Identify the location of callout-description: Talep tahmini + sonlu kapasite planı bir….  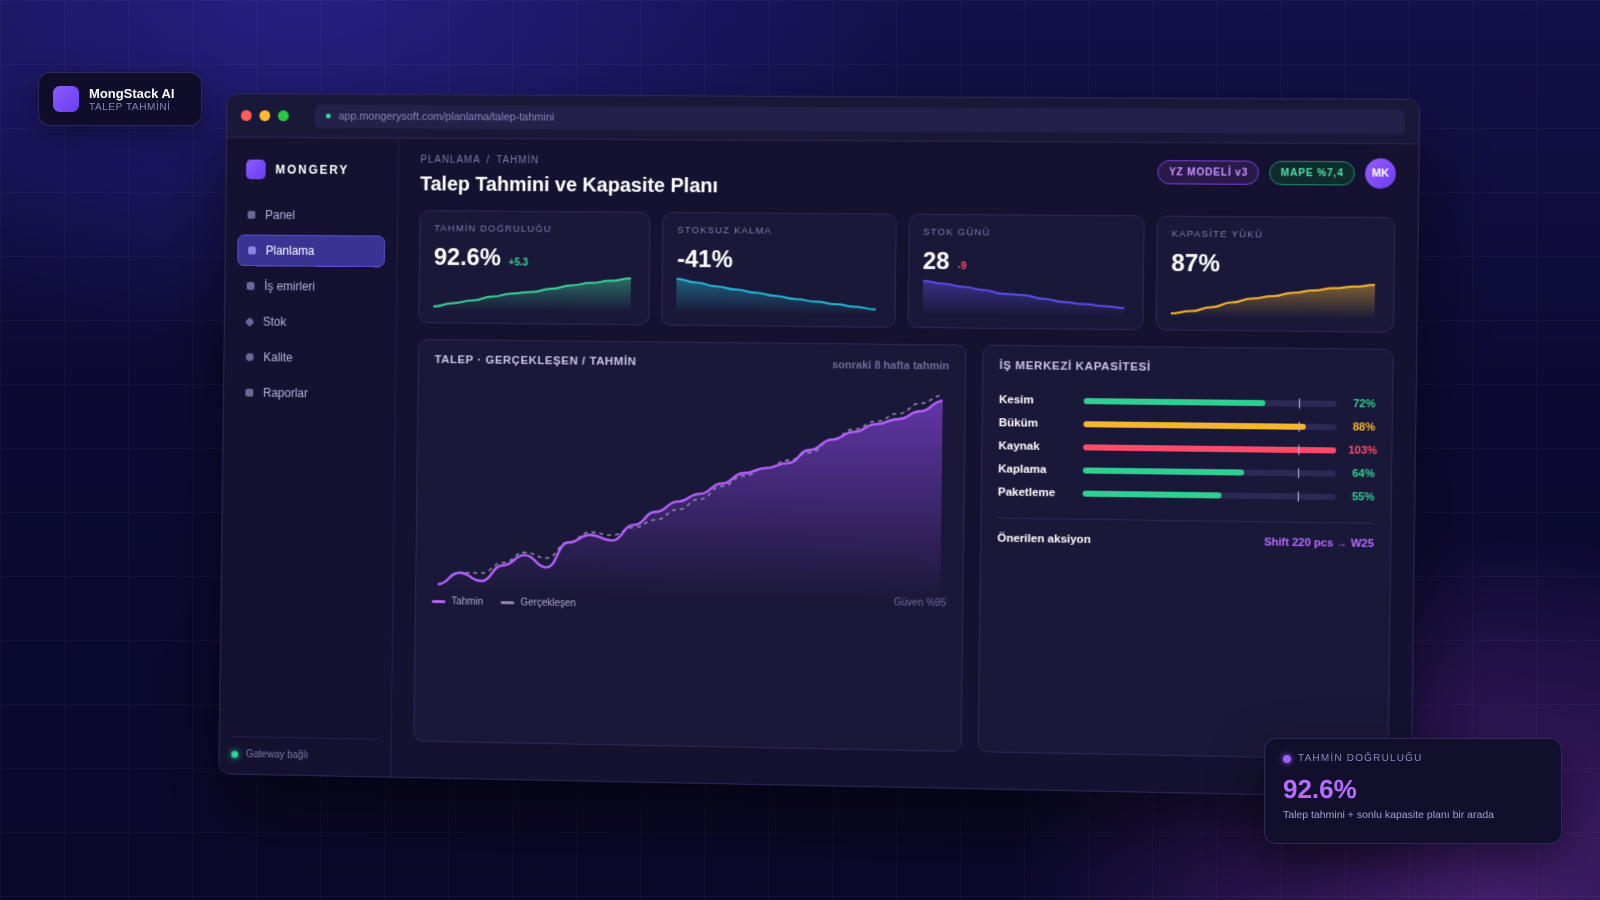
(1413, 815).